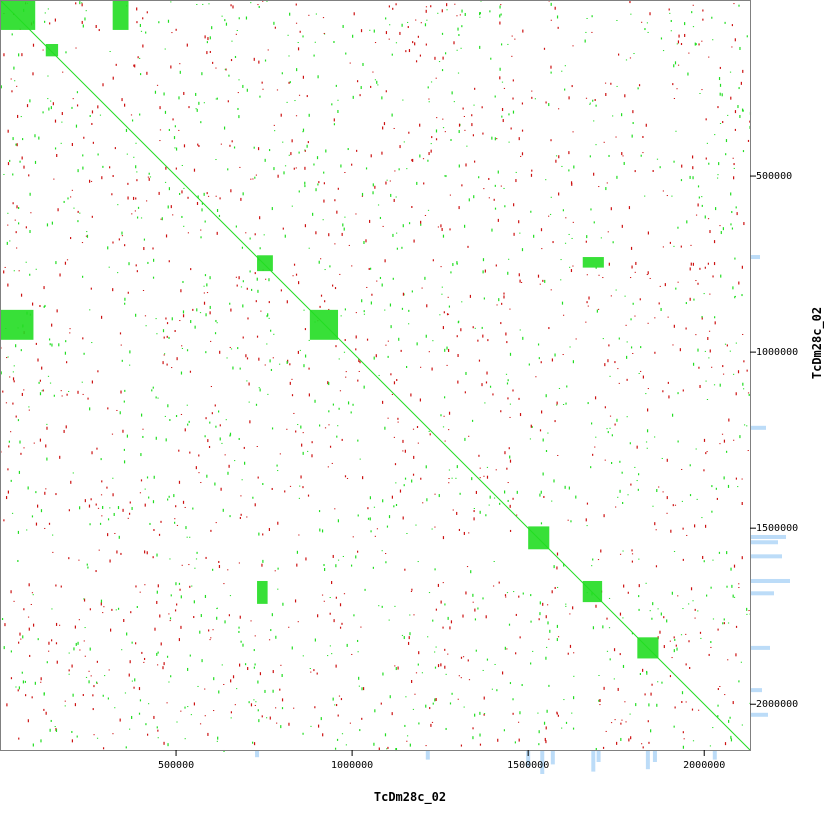 The height and width of the screenshot is (834, 830). I want to click on y-axis-label: TcDm28c_02, so click(817, 343).